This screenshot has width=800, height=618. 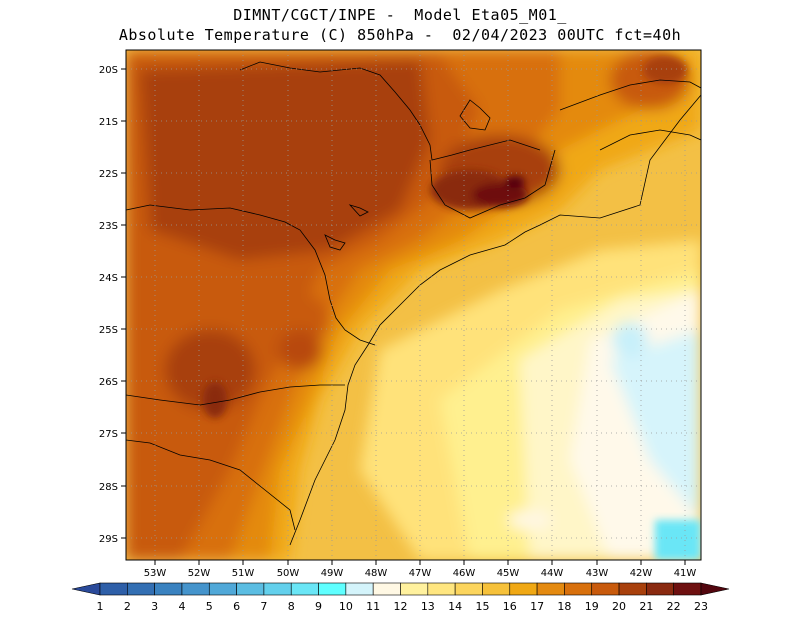 What do you see at coordinates (318, 606) in the screenshot?
I see `colorbar-label: 9` at bounding box center [318, 606].